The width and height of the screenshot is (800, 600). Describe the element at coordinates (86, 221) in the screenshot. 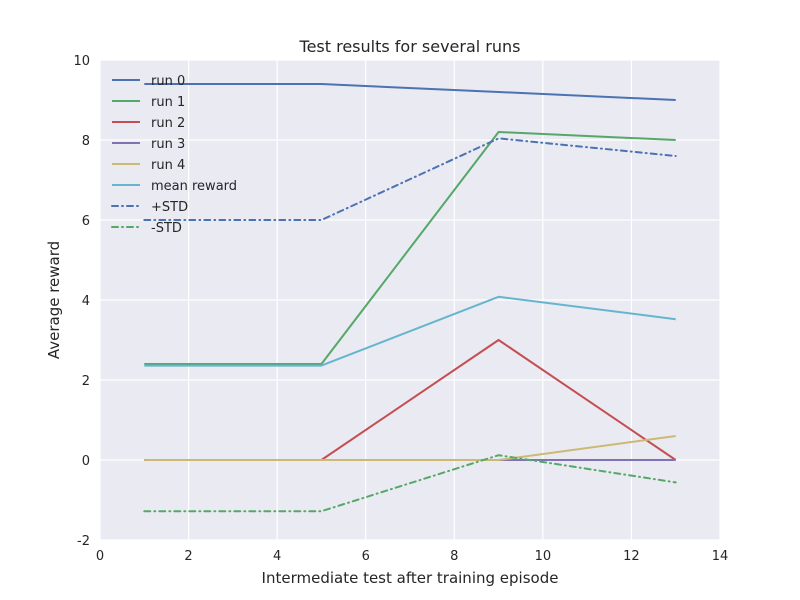

I see `y-tick-label: 6` at that location.